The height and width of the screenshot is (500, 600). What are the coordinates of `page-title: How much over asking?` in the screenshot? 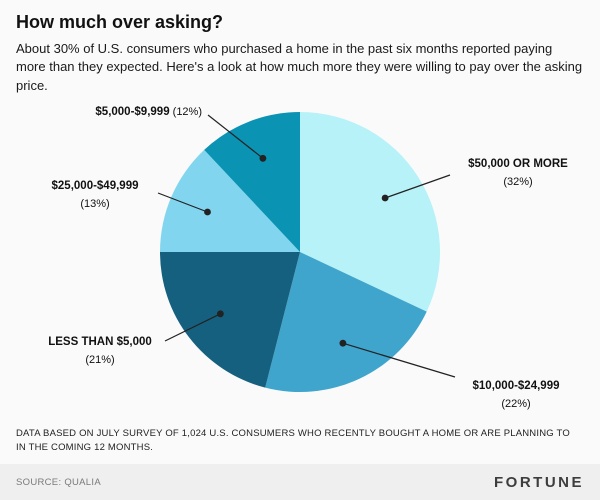 It's located at (120, 22).